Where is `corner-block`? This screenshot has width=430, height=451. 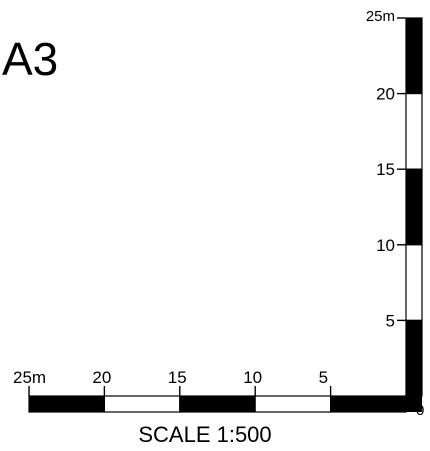
corner-block is located at coordinates (414, 404).